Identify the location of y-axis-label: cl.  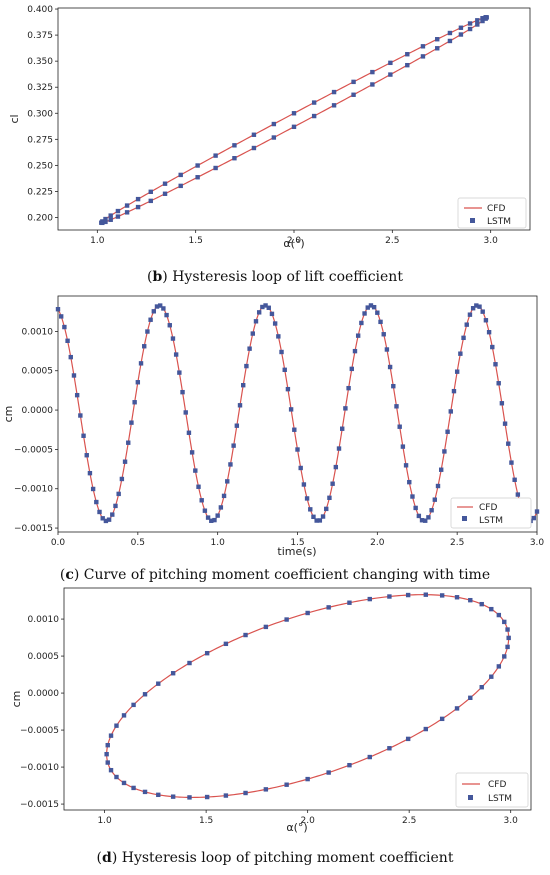
(14, 118).